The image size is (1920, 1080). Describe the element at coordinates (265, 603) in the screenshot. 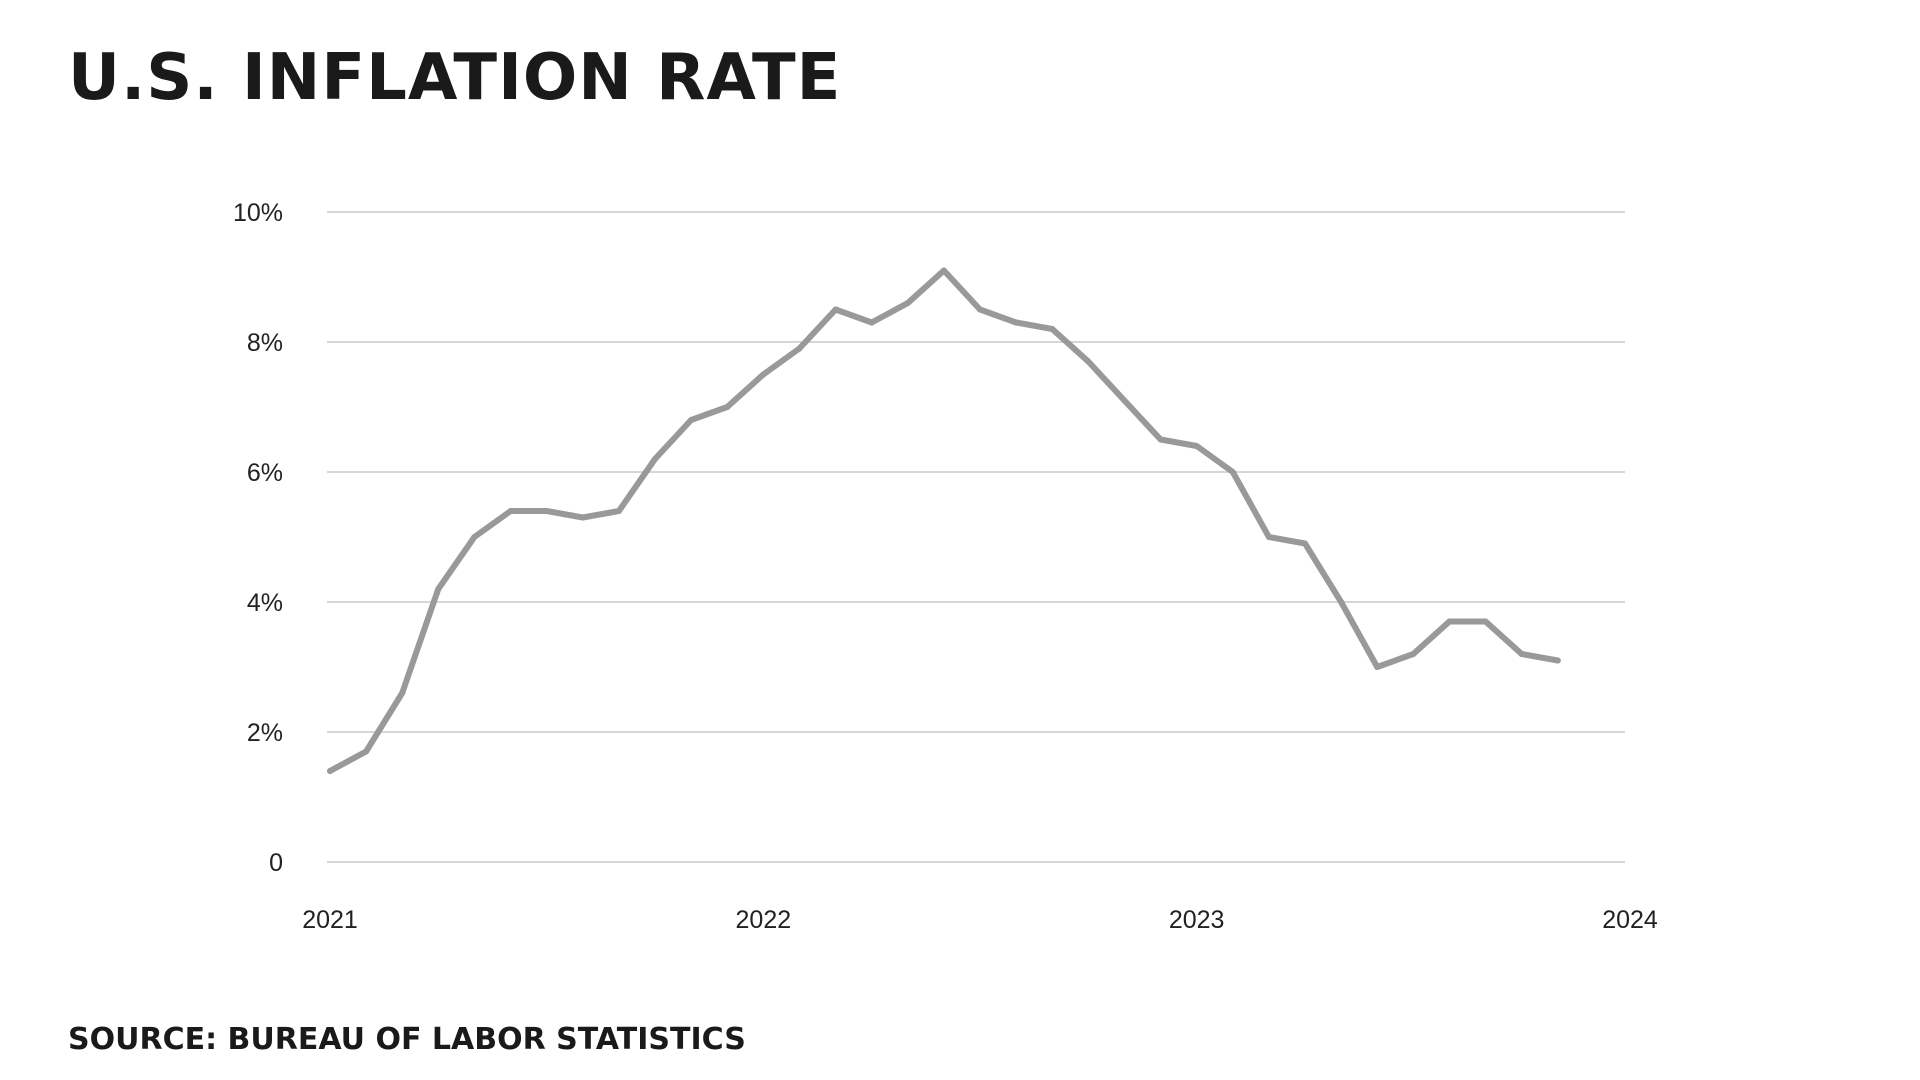

I see `y-tick-label: 4%` at that location.